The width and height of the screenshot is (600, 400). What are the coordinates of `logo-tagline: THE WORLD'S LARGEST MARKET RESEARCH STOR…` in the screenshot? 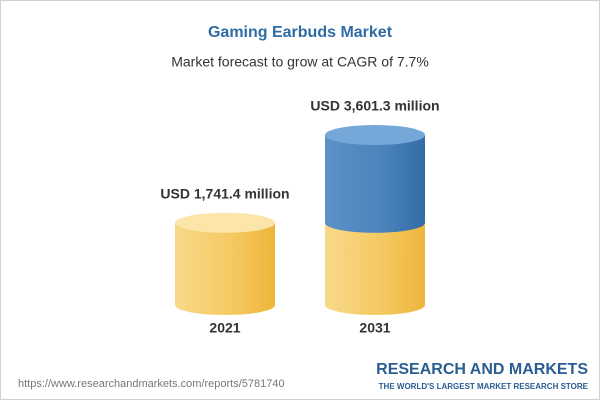 It's located at (484, 386).